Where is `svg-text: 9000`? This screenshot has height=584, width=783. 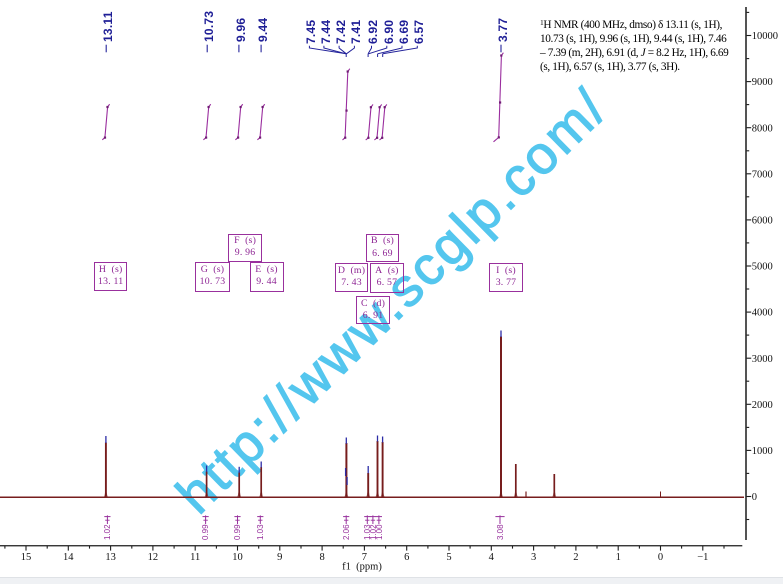
svg-text: 9000 is located at coordinates (762, 82).